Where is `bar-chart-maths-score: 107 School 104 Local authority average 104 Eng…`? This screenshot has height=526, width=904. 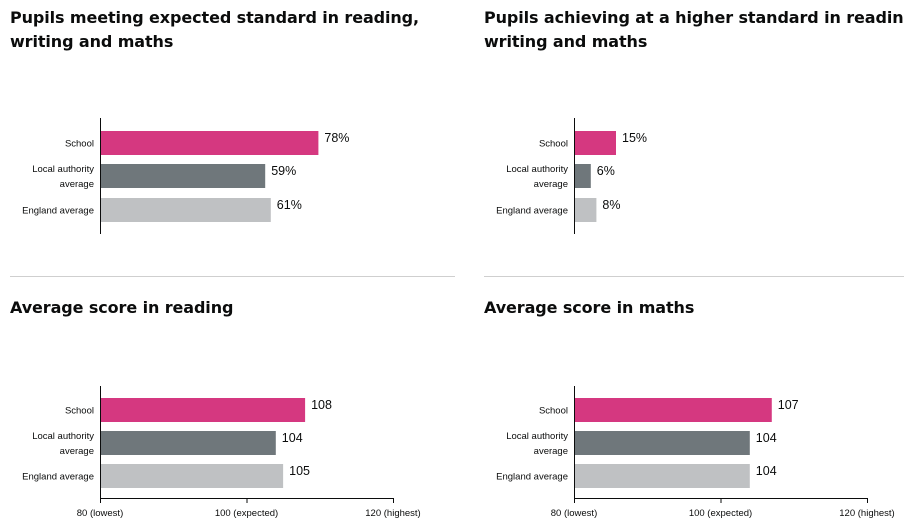
bar-chart-maths-score: 107 School 104 Local authority average 104 Eng… is located at coordinates (695, 452).